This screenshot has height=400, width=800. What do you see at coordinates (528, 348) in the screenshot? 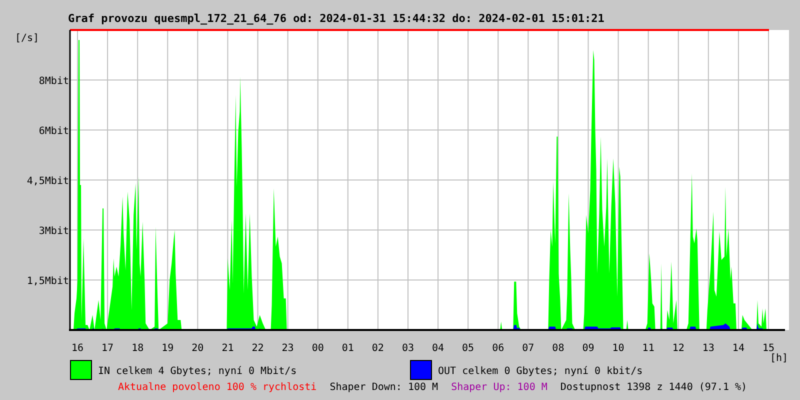
I see `x-tick-label: 07` at bounding box center [528, 348].